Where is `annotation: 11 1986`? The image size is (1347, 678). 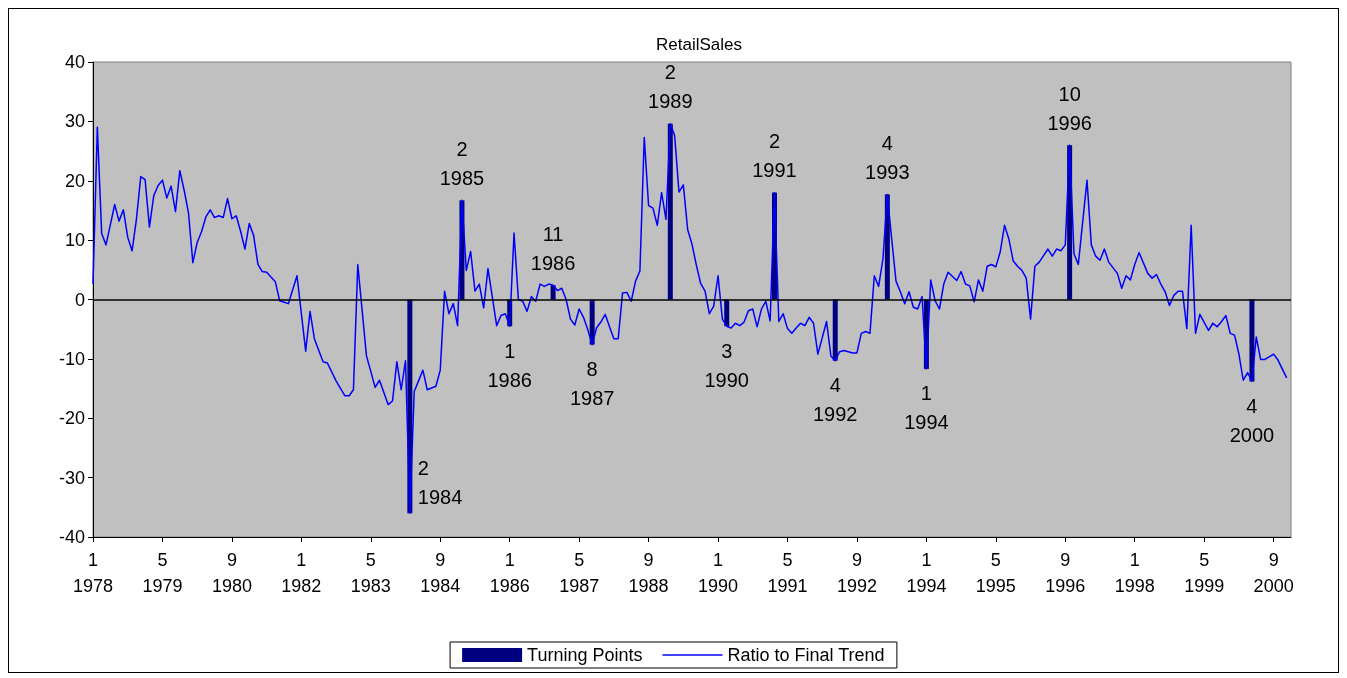 annotation: 11 1986 is located at coordinates (553, 248).